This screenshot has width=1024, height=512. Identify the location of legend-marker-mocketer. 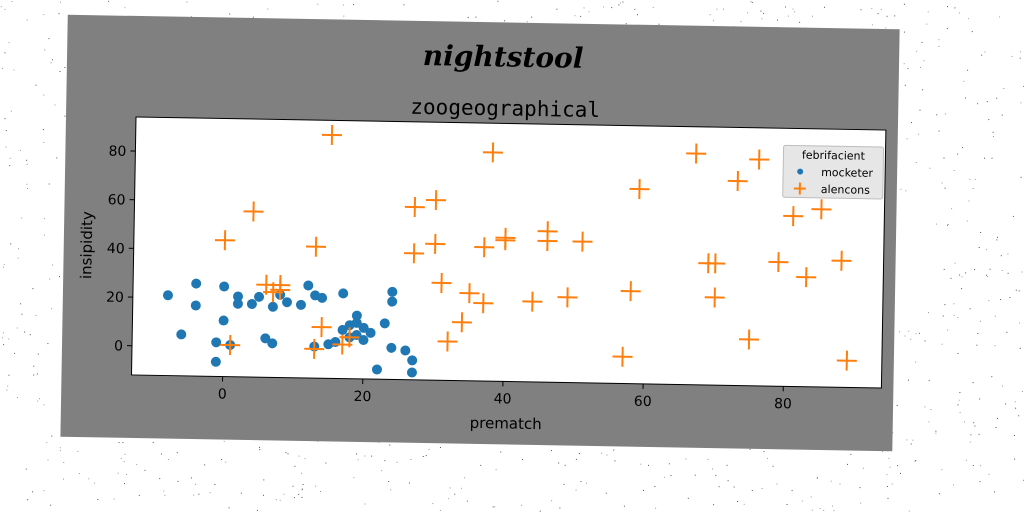
(800, 171).